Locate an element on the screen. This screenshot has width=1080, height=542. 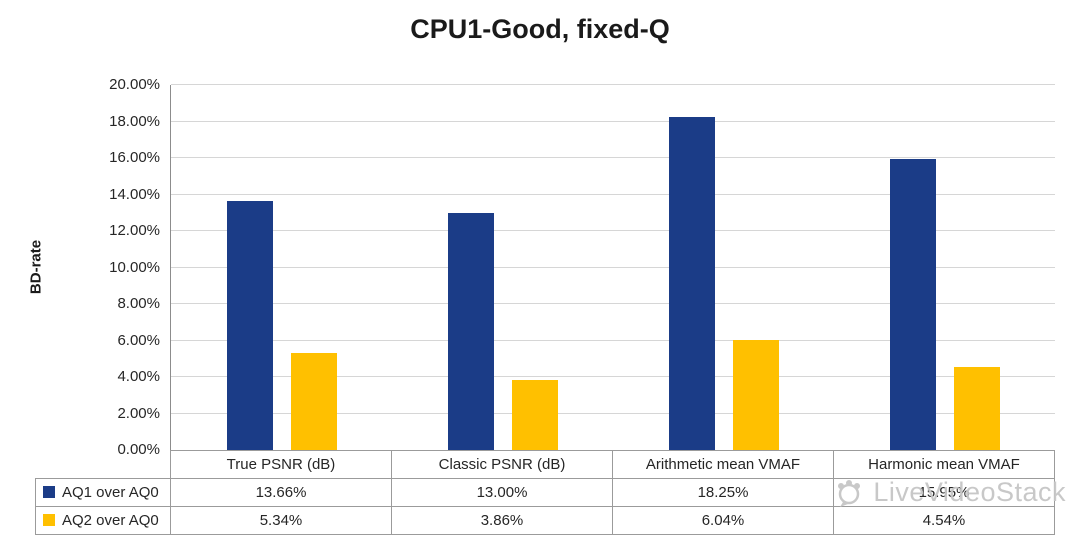
table-series-row: AQ1 over AQ0 13.66% 13.00% 18.25% 15.95% is located at coordinates (545, 492).